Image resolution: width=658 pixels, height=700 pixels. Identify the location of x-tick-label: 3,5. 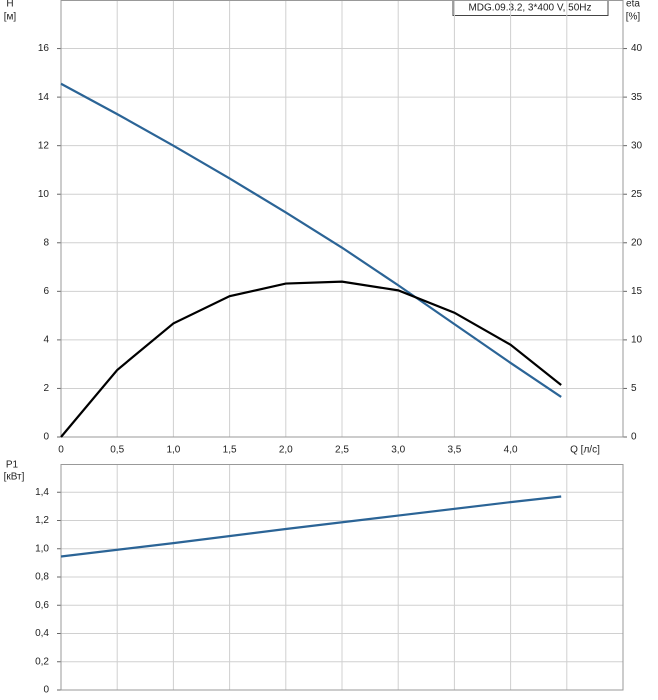
(454, 450).